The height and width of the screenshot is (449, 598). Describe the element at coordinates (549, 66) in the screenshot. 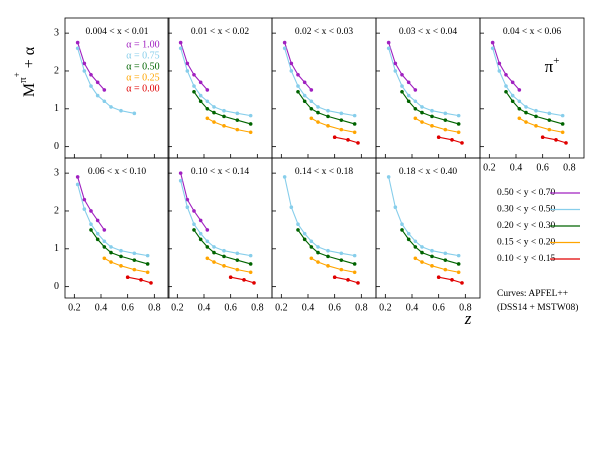

I see `particle-part: π` at that location.